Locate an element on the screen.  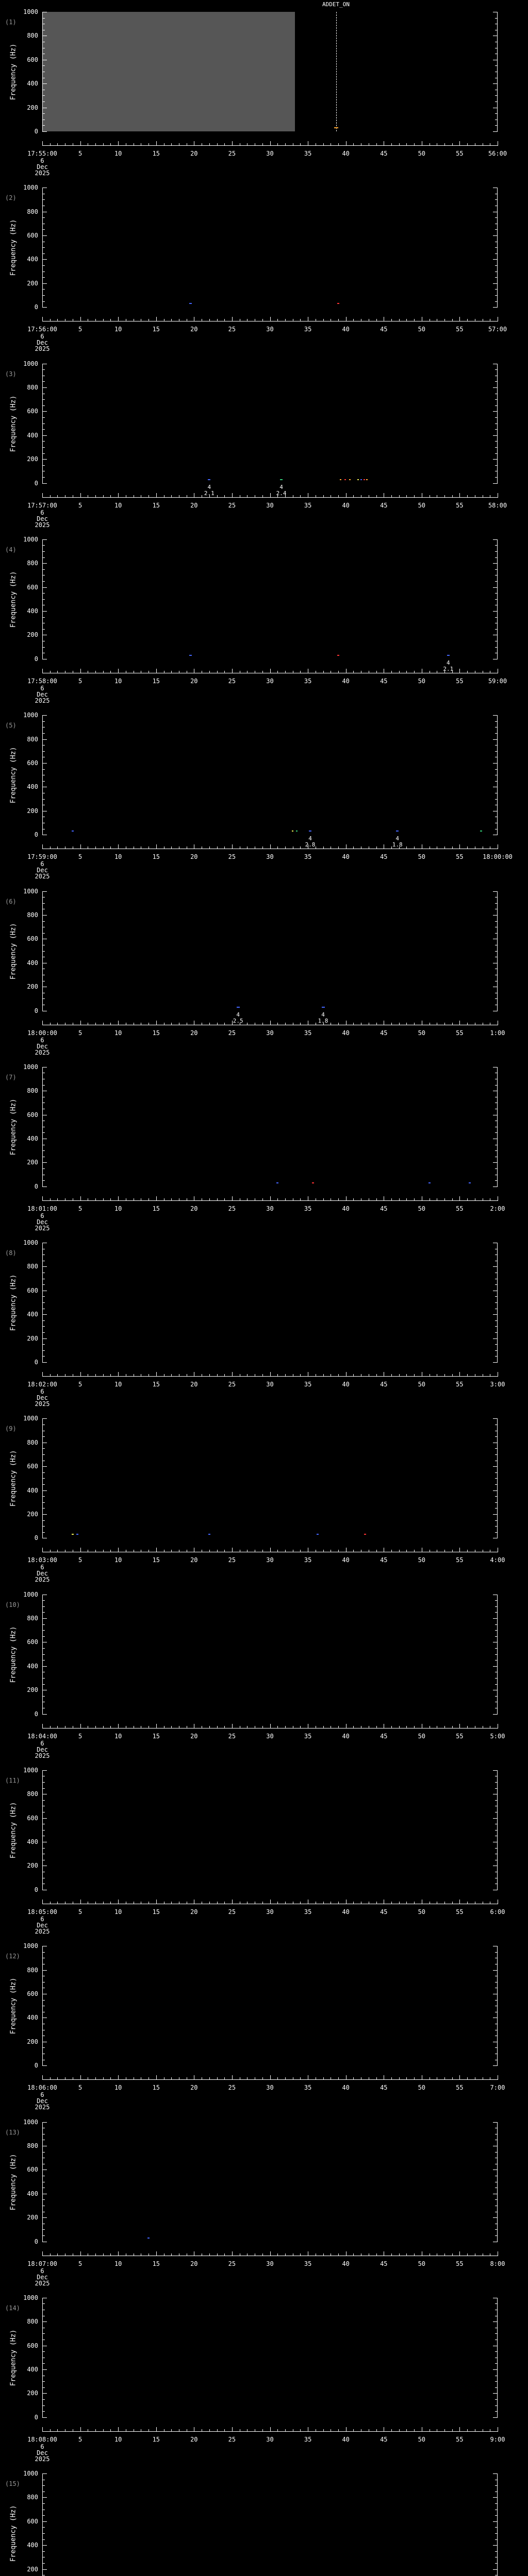
y-axis-line-left is located at coordinates (42, 2182).